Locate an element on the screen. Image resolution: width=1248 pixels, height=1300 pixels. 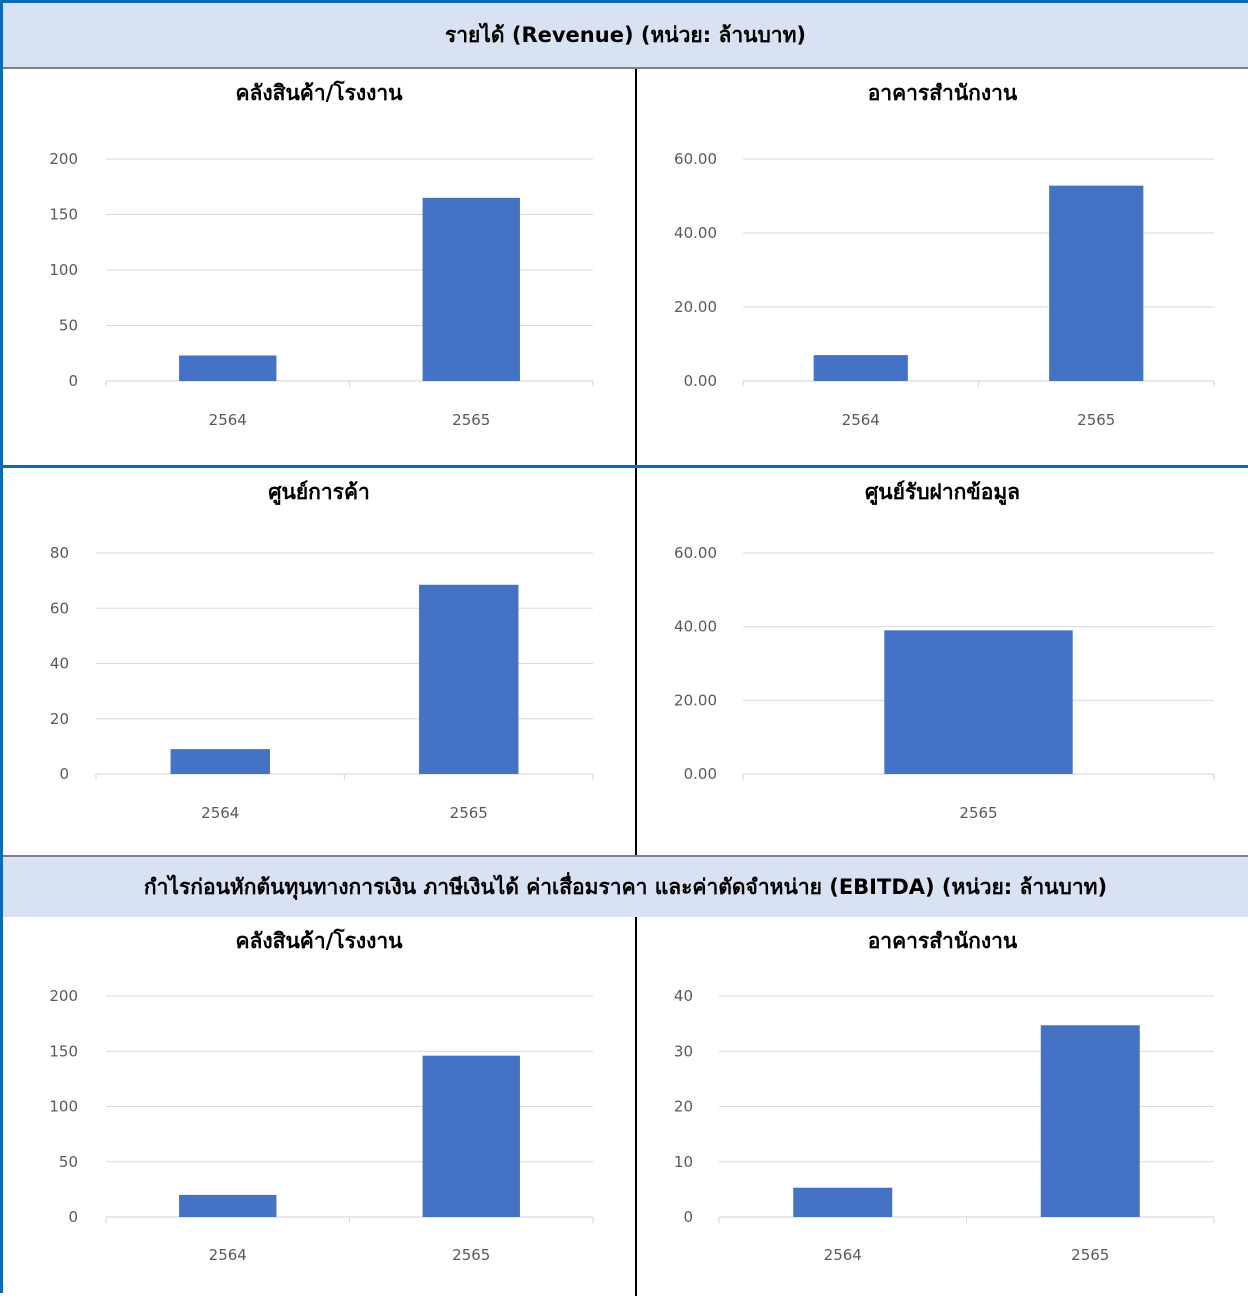
ebitda-office-chart-panel: อาคารสำนักงาน 0 10 20 30 40 2564 2565 is located at coordinates (942, 1106).